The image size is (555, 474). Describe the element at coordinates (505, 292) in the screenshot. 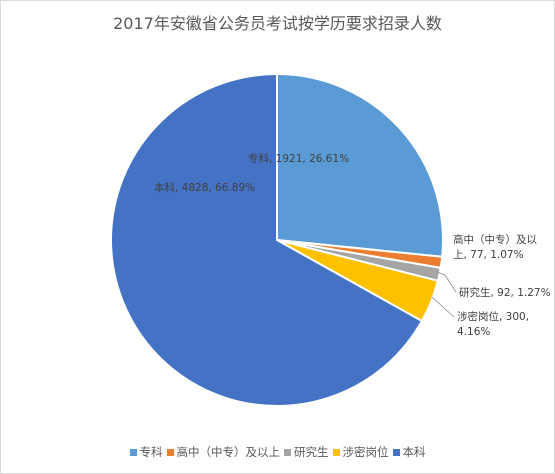

I see `data-label-3-line-1: 研究生, 92, 1.27%` at that location.